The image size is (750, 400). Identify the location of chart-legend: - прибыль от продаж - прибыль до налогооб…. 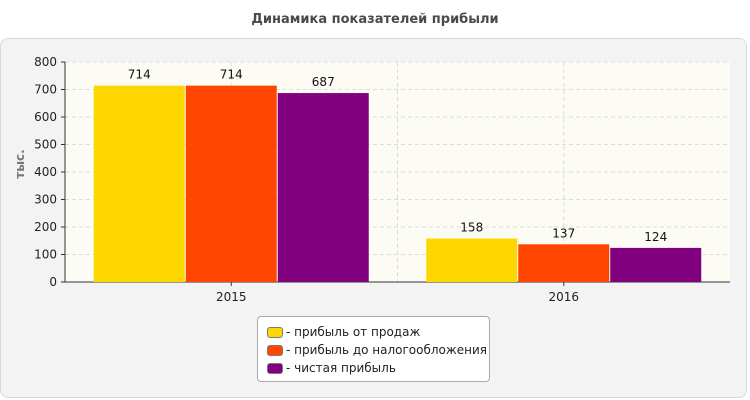
(373, 349).